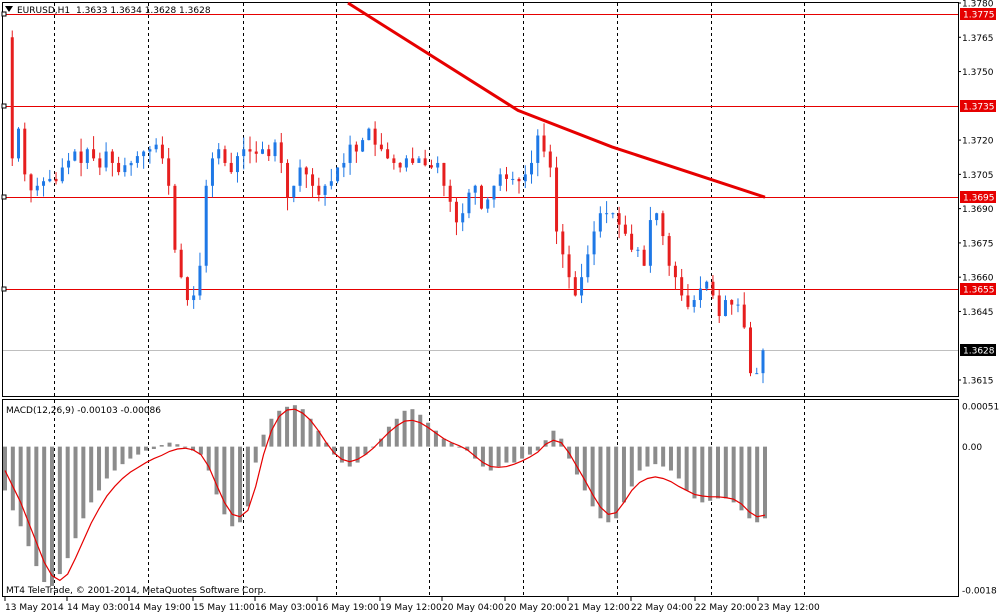  Describe the element at coordinates (978, 313) in the screenshot. I see `y-tick-label: 1.3645` at that location.